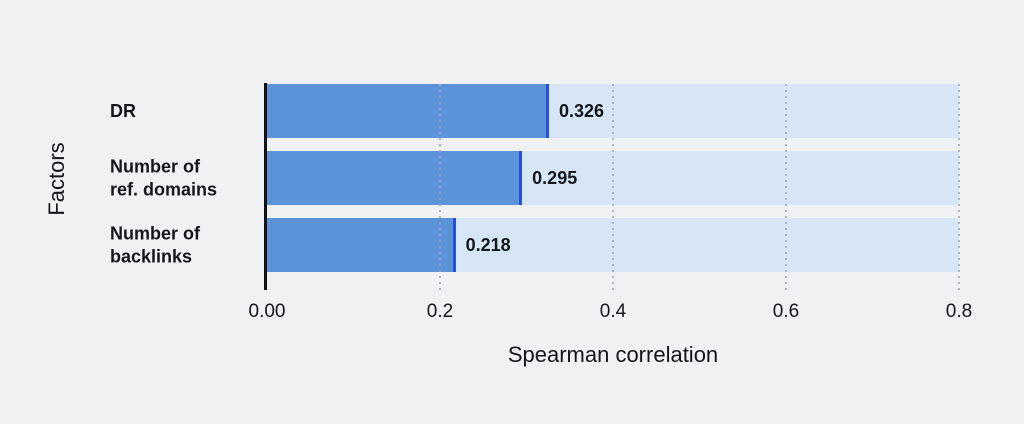 The height and width of the screenshot is (424, 1024). Describe the element at coordinates (613, 178) in the screenshot. I see `bar-track: 0.295` at that location.